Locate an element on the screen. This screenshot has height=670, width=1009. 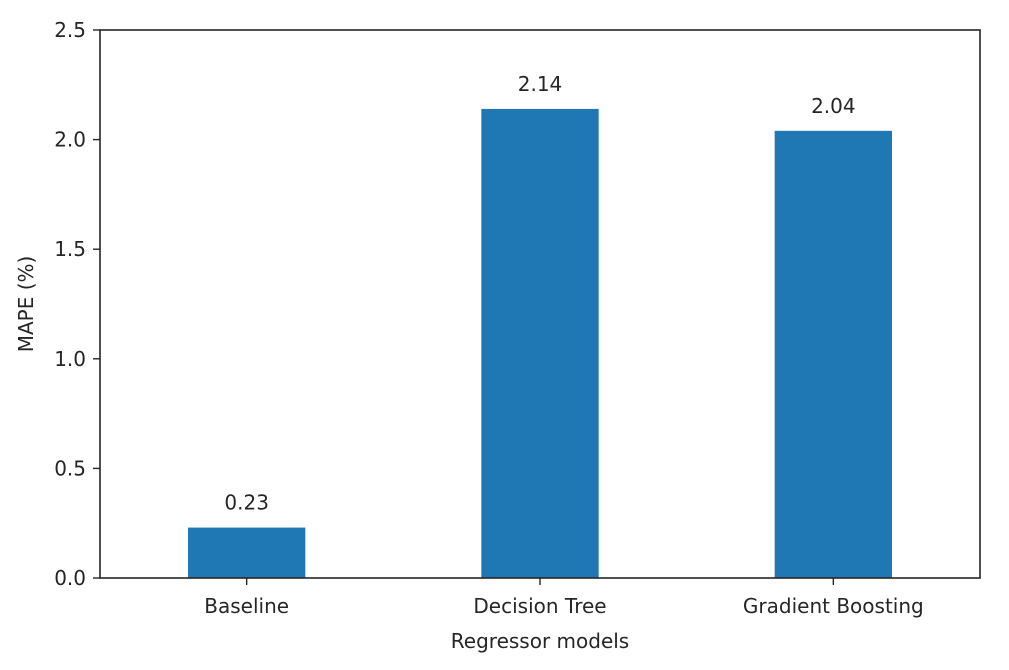
bar-baseline is located at coordinates (247, 552).